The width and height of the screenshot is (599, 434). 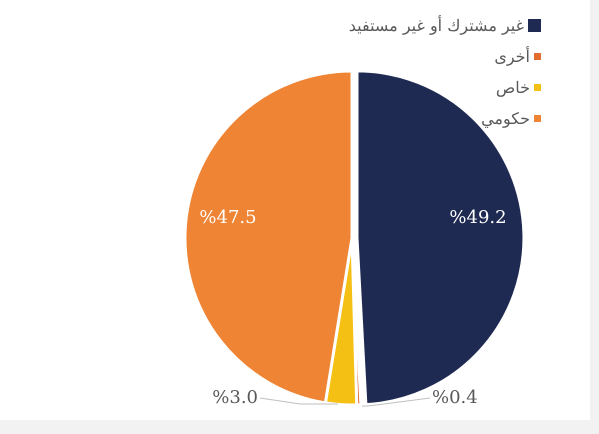 I want to click on data-label-government: %47.5, so click(x=227, y=217).